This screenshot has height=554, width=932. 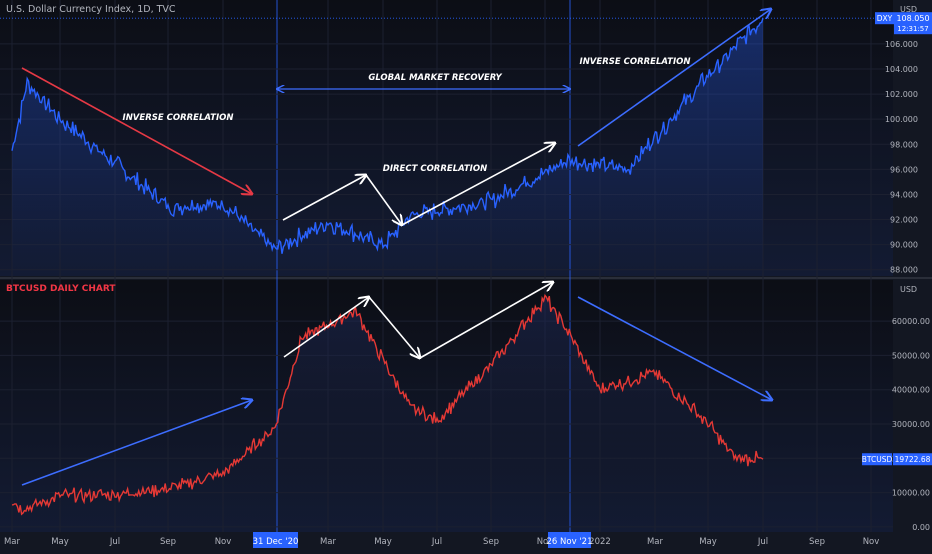 What do you see at coordinates (901, 94) in the screenshot?
I see `dxy-tick-label: 102.000` at bounding box center [901, 94].